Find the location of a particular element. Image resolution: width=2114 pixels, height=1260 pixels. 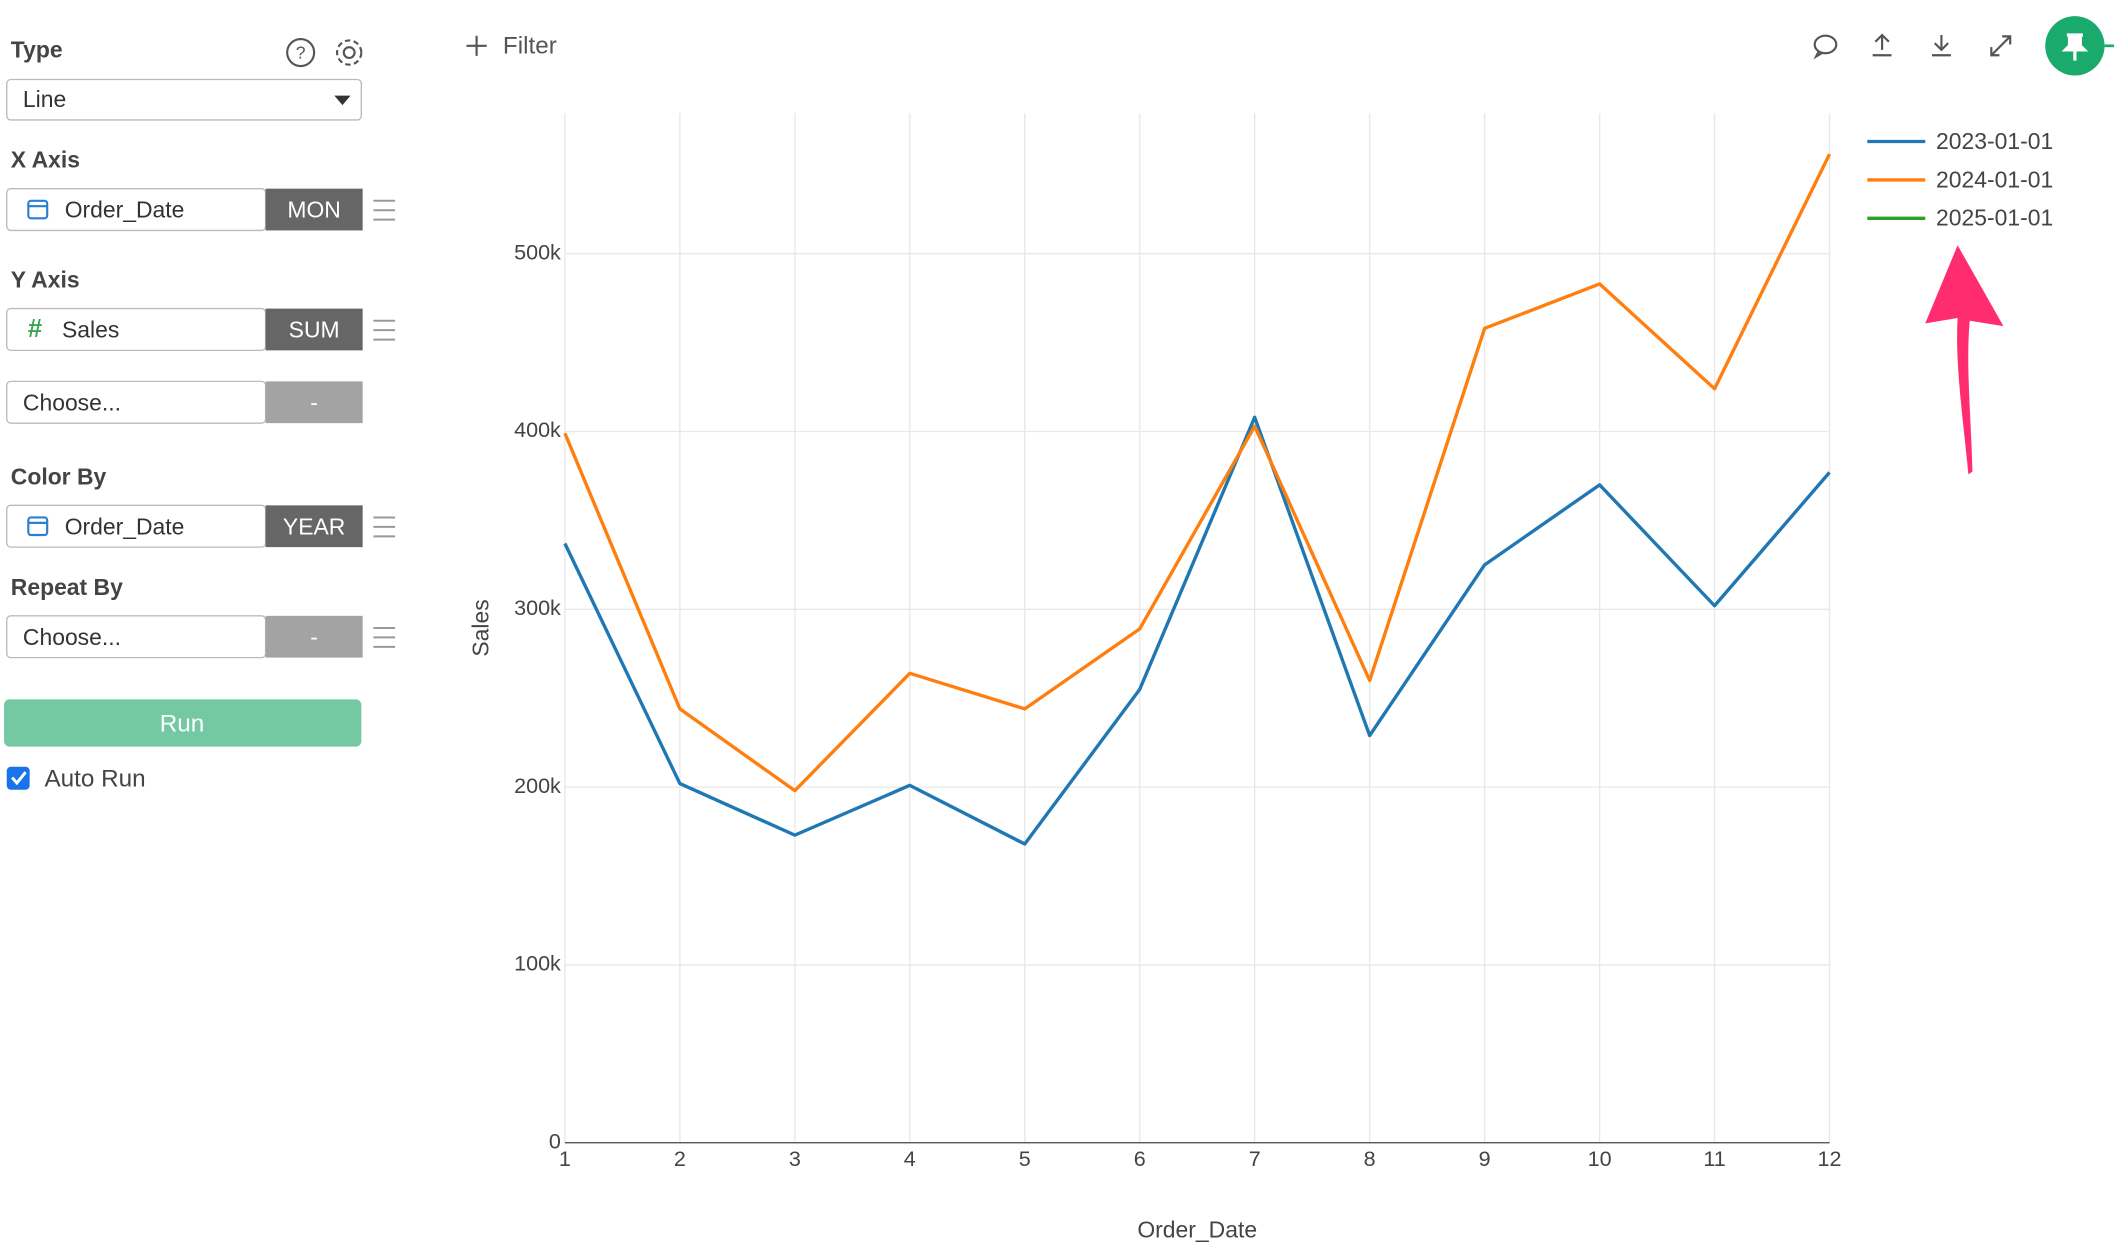

color-agg: YEAR is located at coordinates (314, 526).